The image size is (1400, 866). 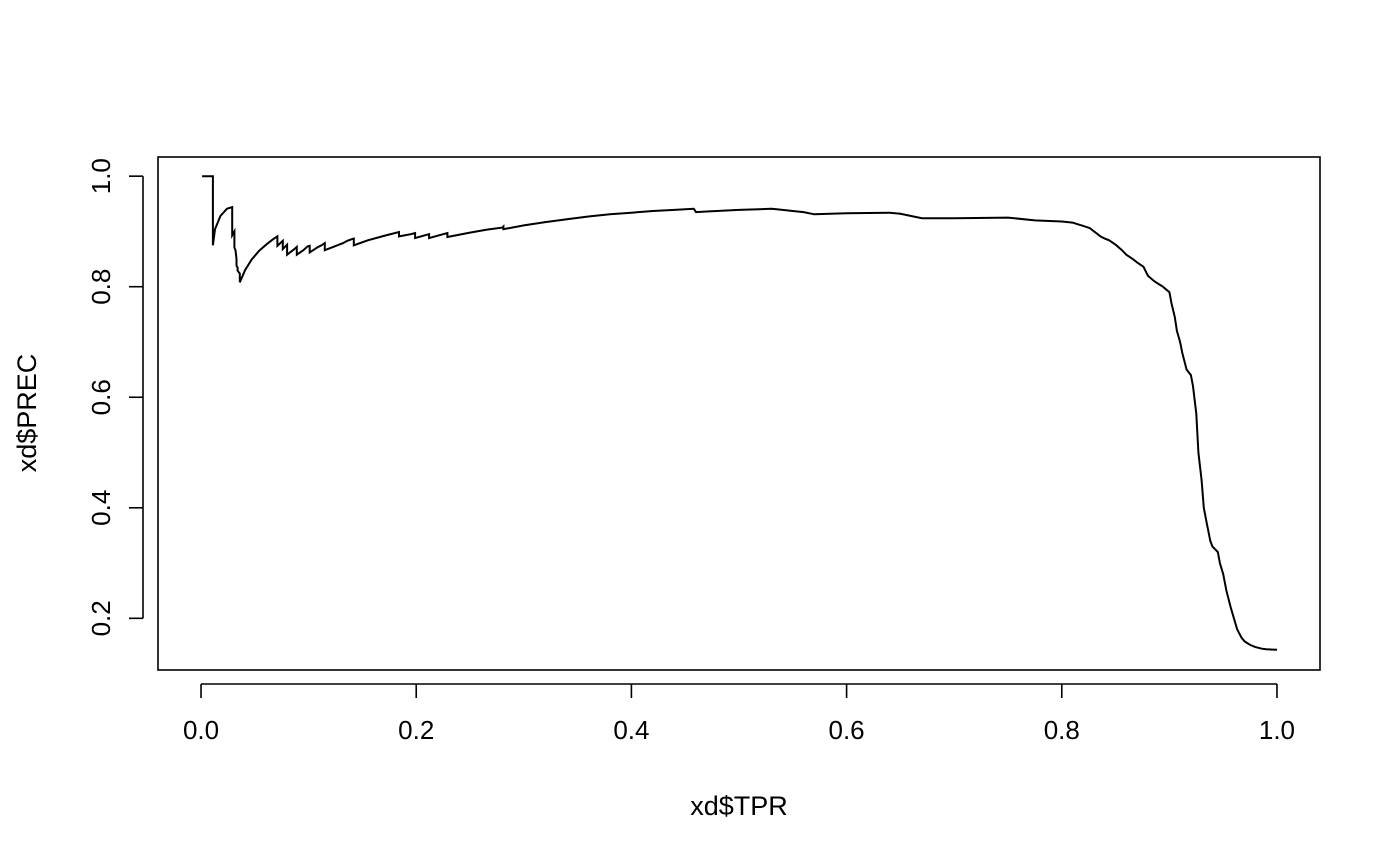 What do you see at coordinates (1277, 730) in the screenshot?
I see `x-tick-label: 1.0` at bounding box center [1277, 730].